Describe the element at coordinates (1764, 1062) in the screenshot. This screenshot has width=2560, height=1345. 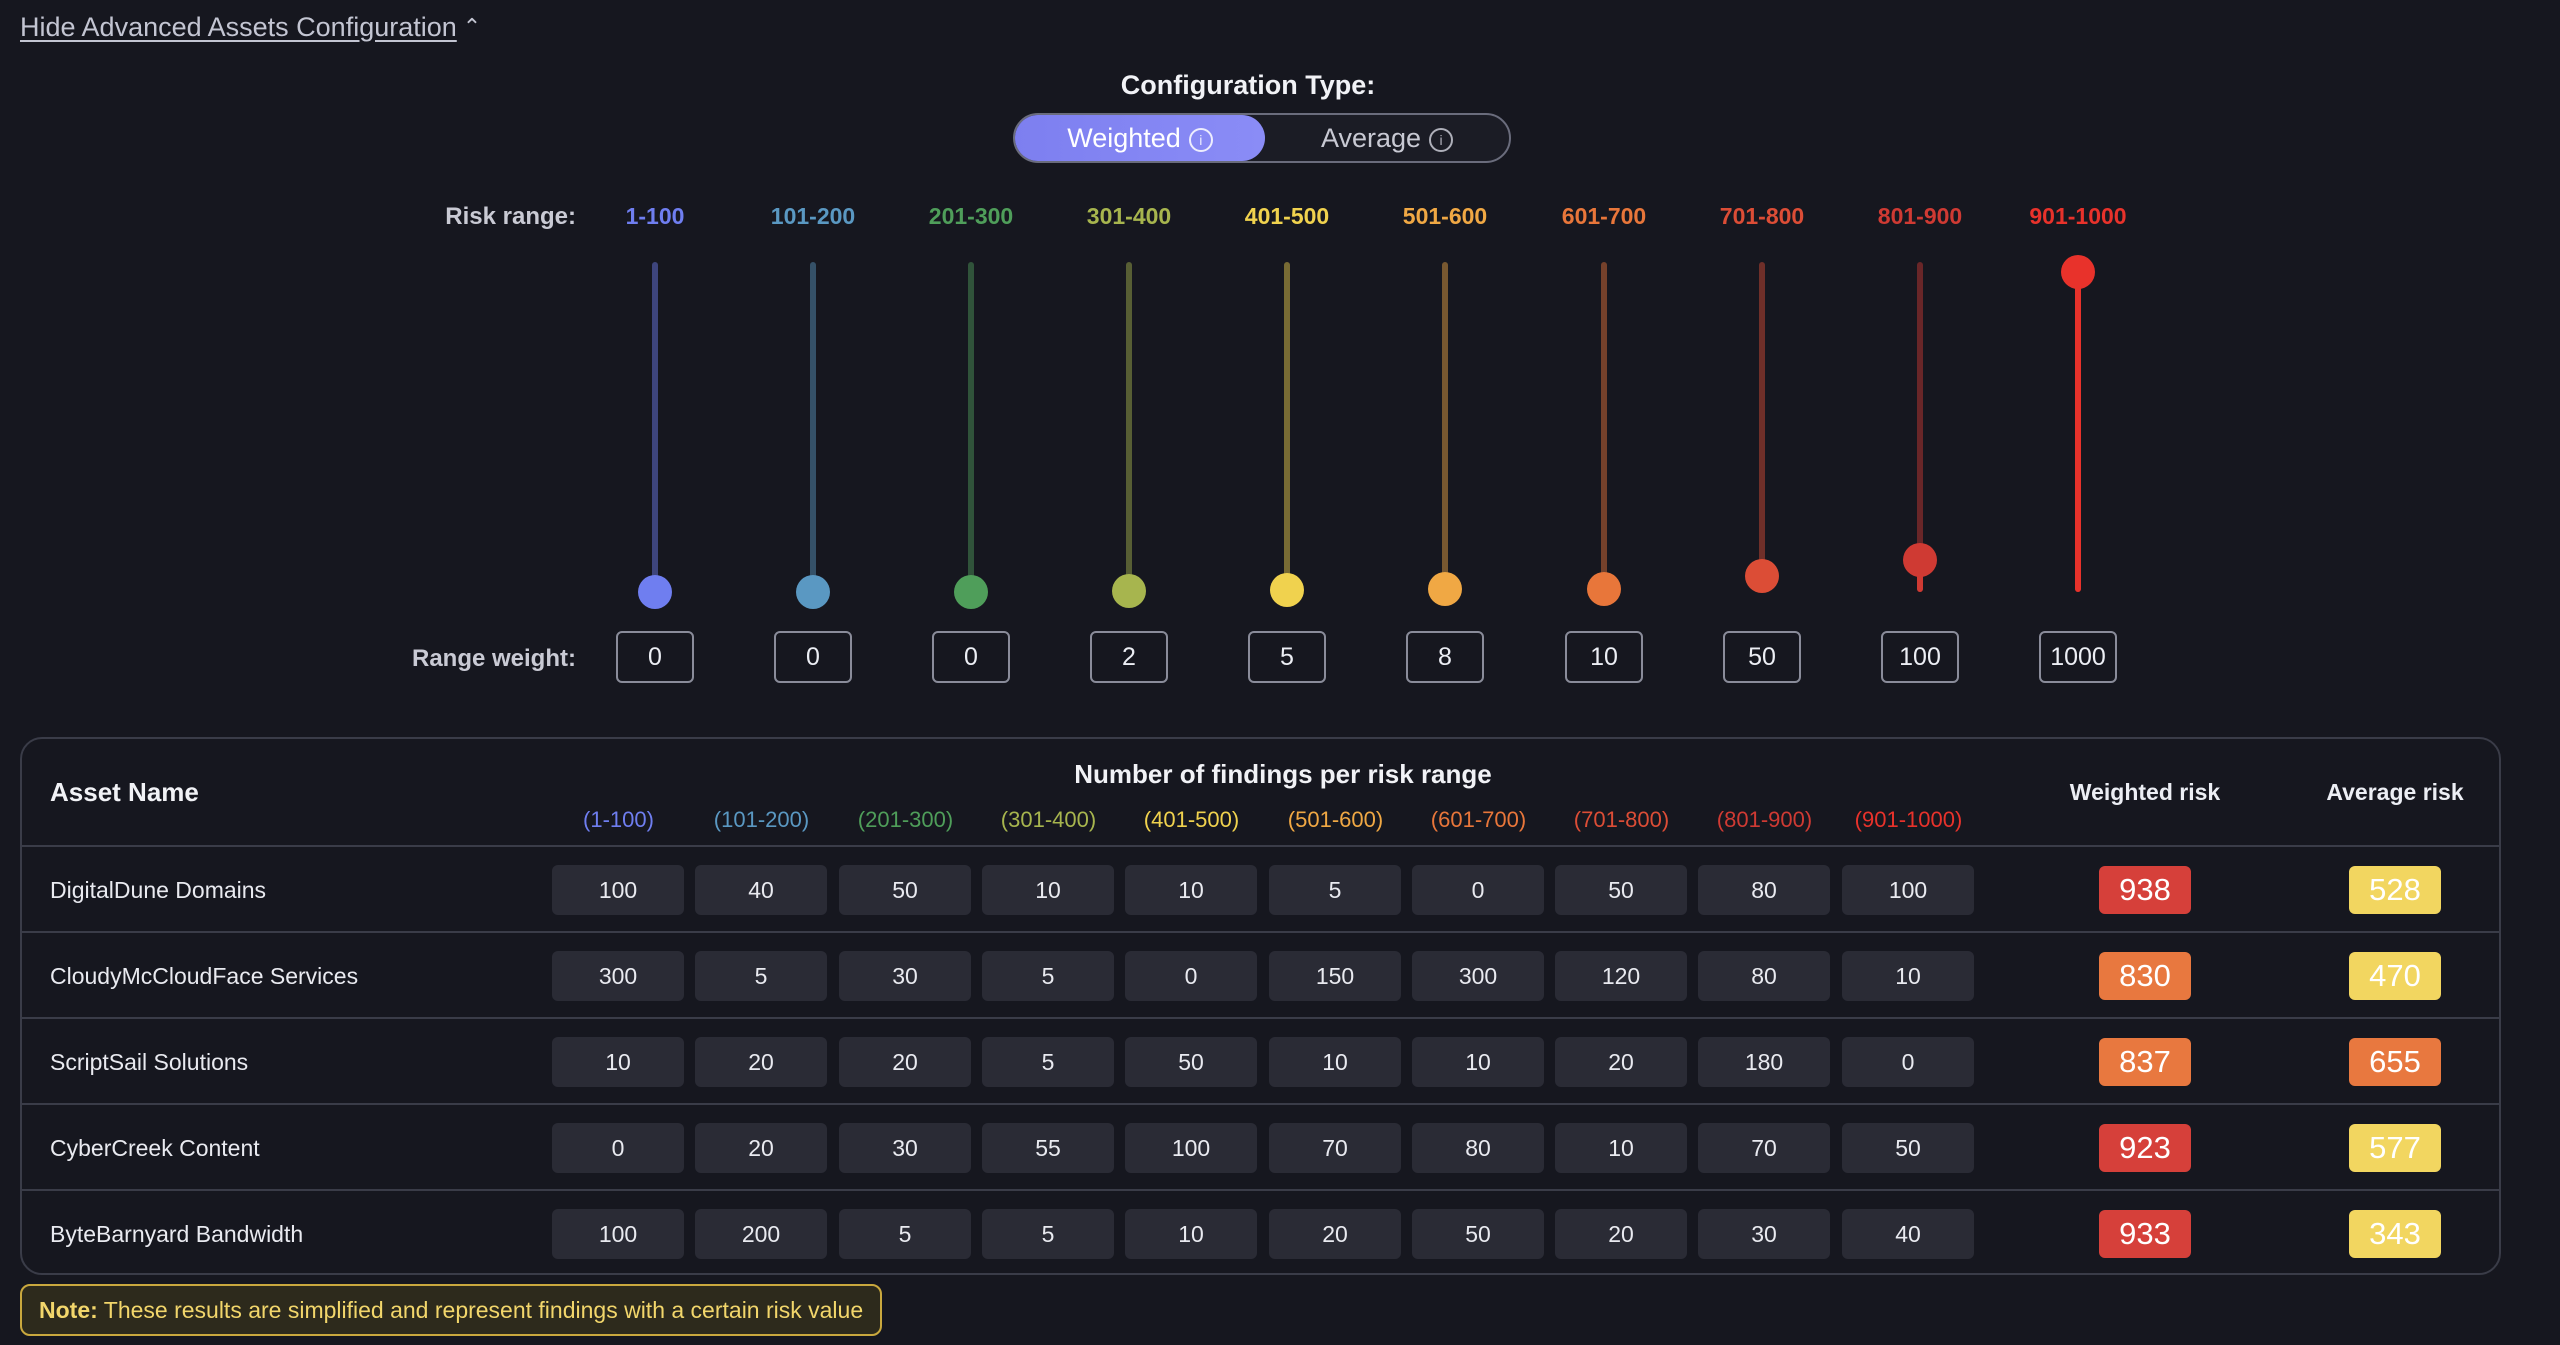
I see `finding-count-cell: 180` at that location.